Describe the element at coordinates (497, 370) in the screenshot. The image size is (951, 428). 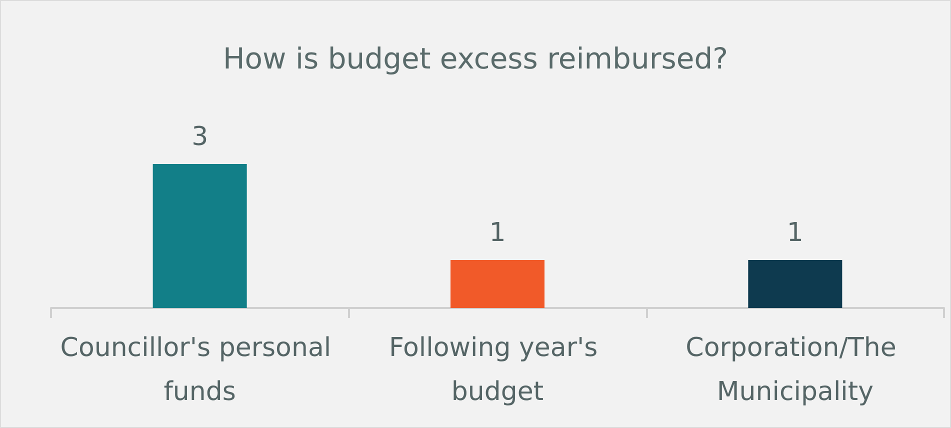
I see `x-tick-label: Following year's budget` at that location.